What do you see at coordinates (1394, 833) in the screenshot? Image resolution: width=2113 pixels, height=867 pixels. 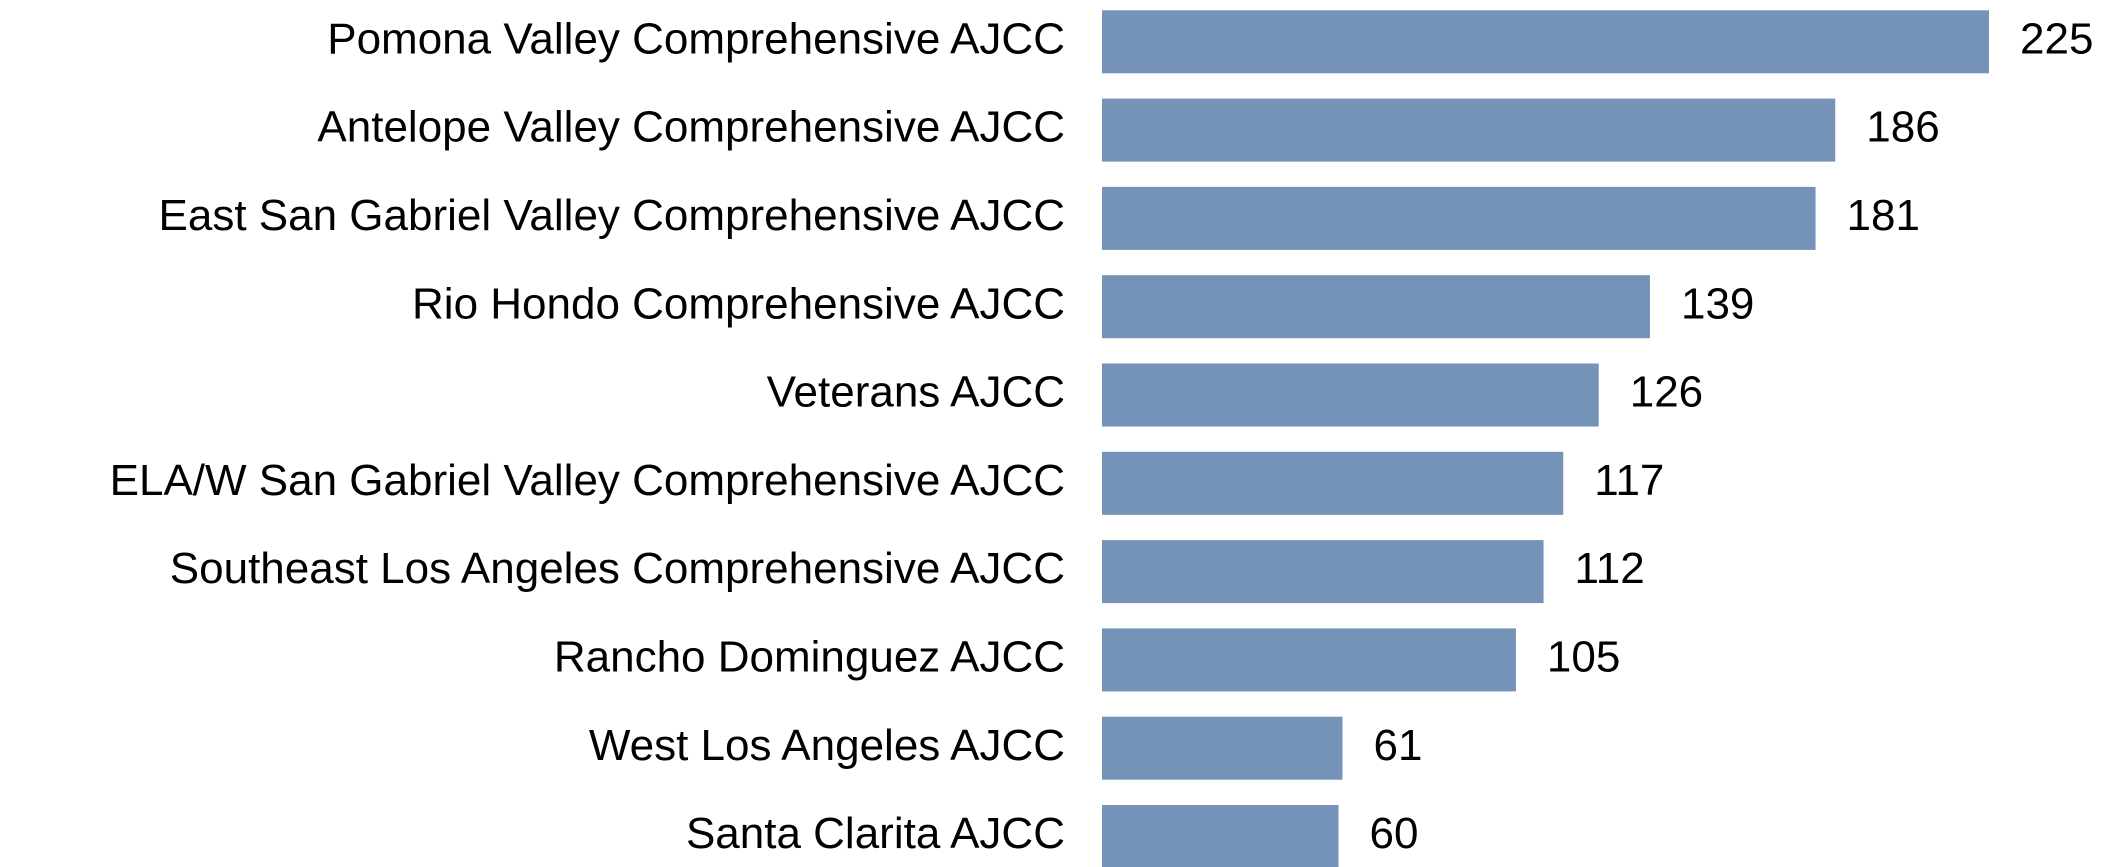 I see `value-label: 60` at bounding box center [1394, 833].